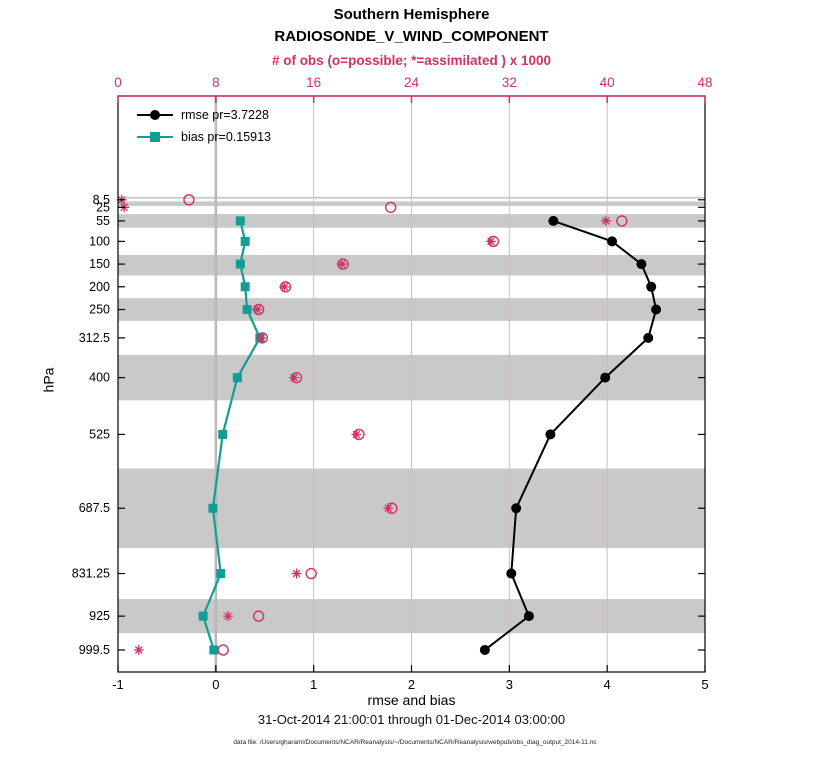  I want to click on y-axis-label: hPa, so click(48, 380).